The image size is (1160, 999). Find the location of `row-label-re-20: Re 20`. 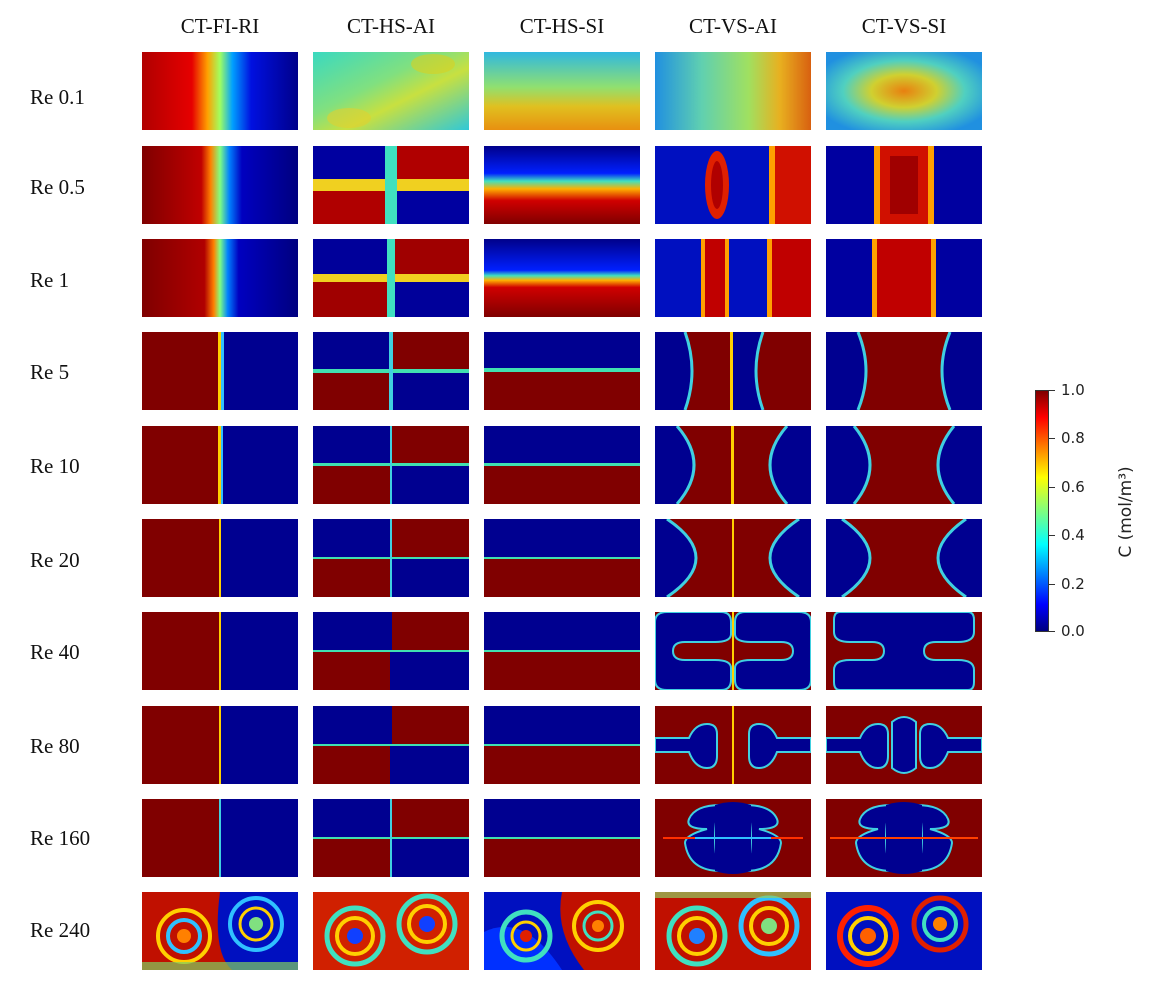

row-label-re-20: Re 20 is located at coordinates (55, 560).